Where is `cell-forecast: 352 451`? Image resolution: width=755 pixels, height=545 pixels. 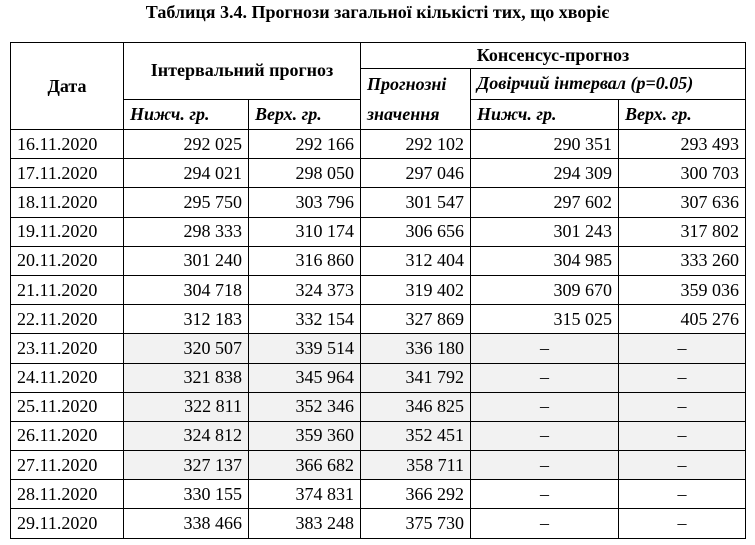
cell-forecast: 352 451 is located at coordinates (415, 436).